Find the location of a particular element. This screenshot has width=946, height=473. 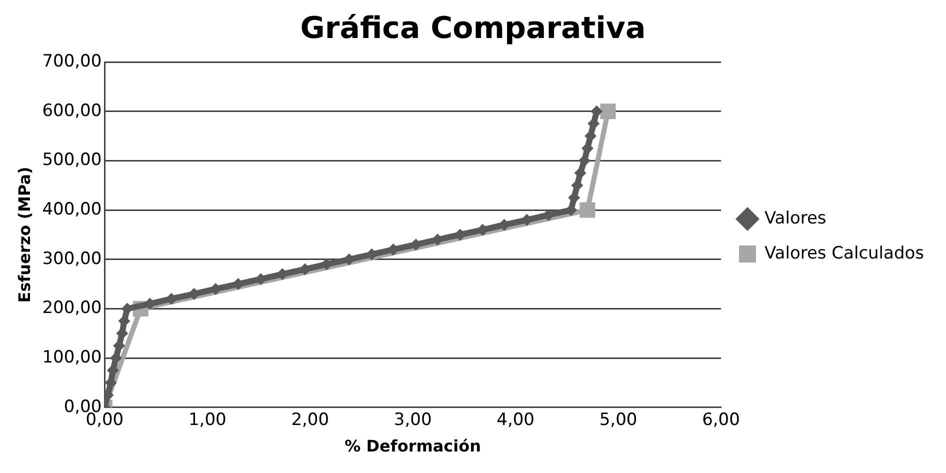

chart-title: Gráfica Comparativa is located at coordinates (473, 28).